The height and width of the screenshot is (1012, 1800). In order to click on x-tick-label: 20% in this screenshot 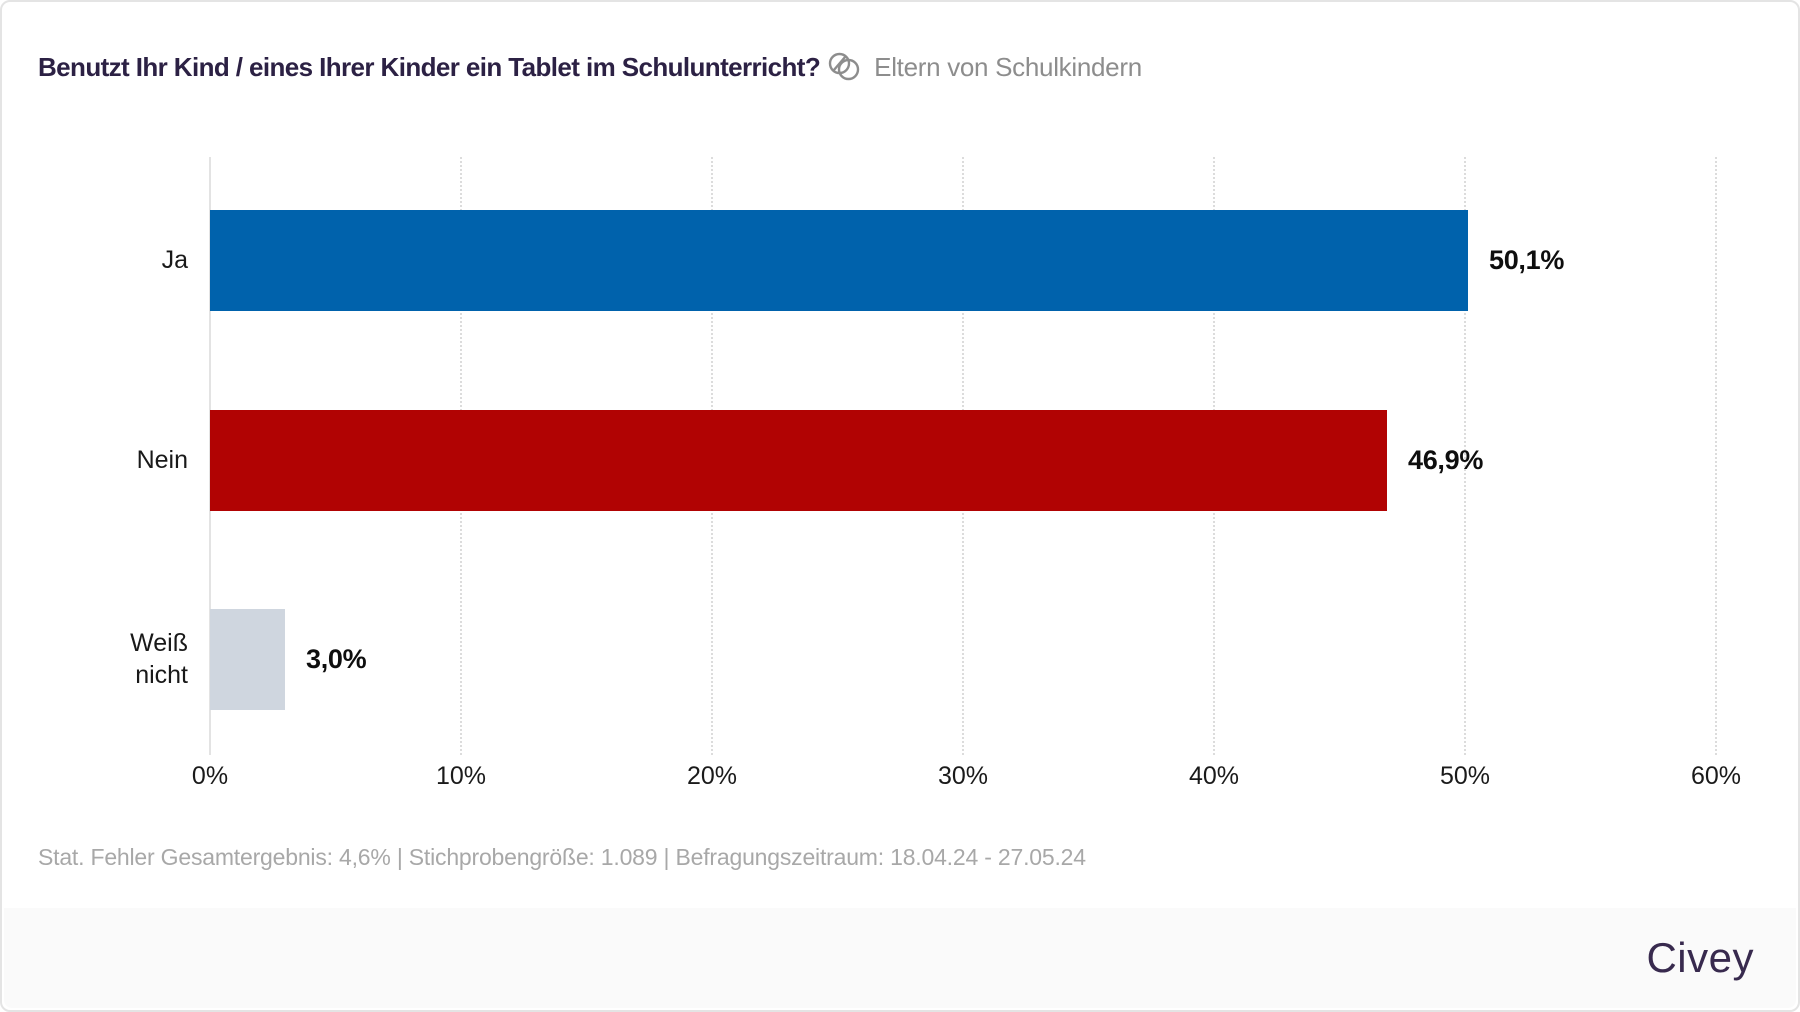, I will do `click(712, 776)`.